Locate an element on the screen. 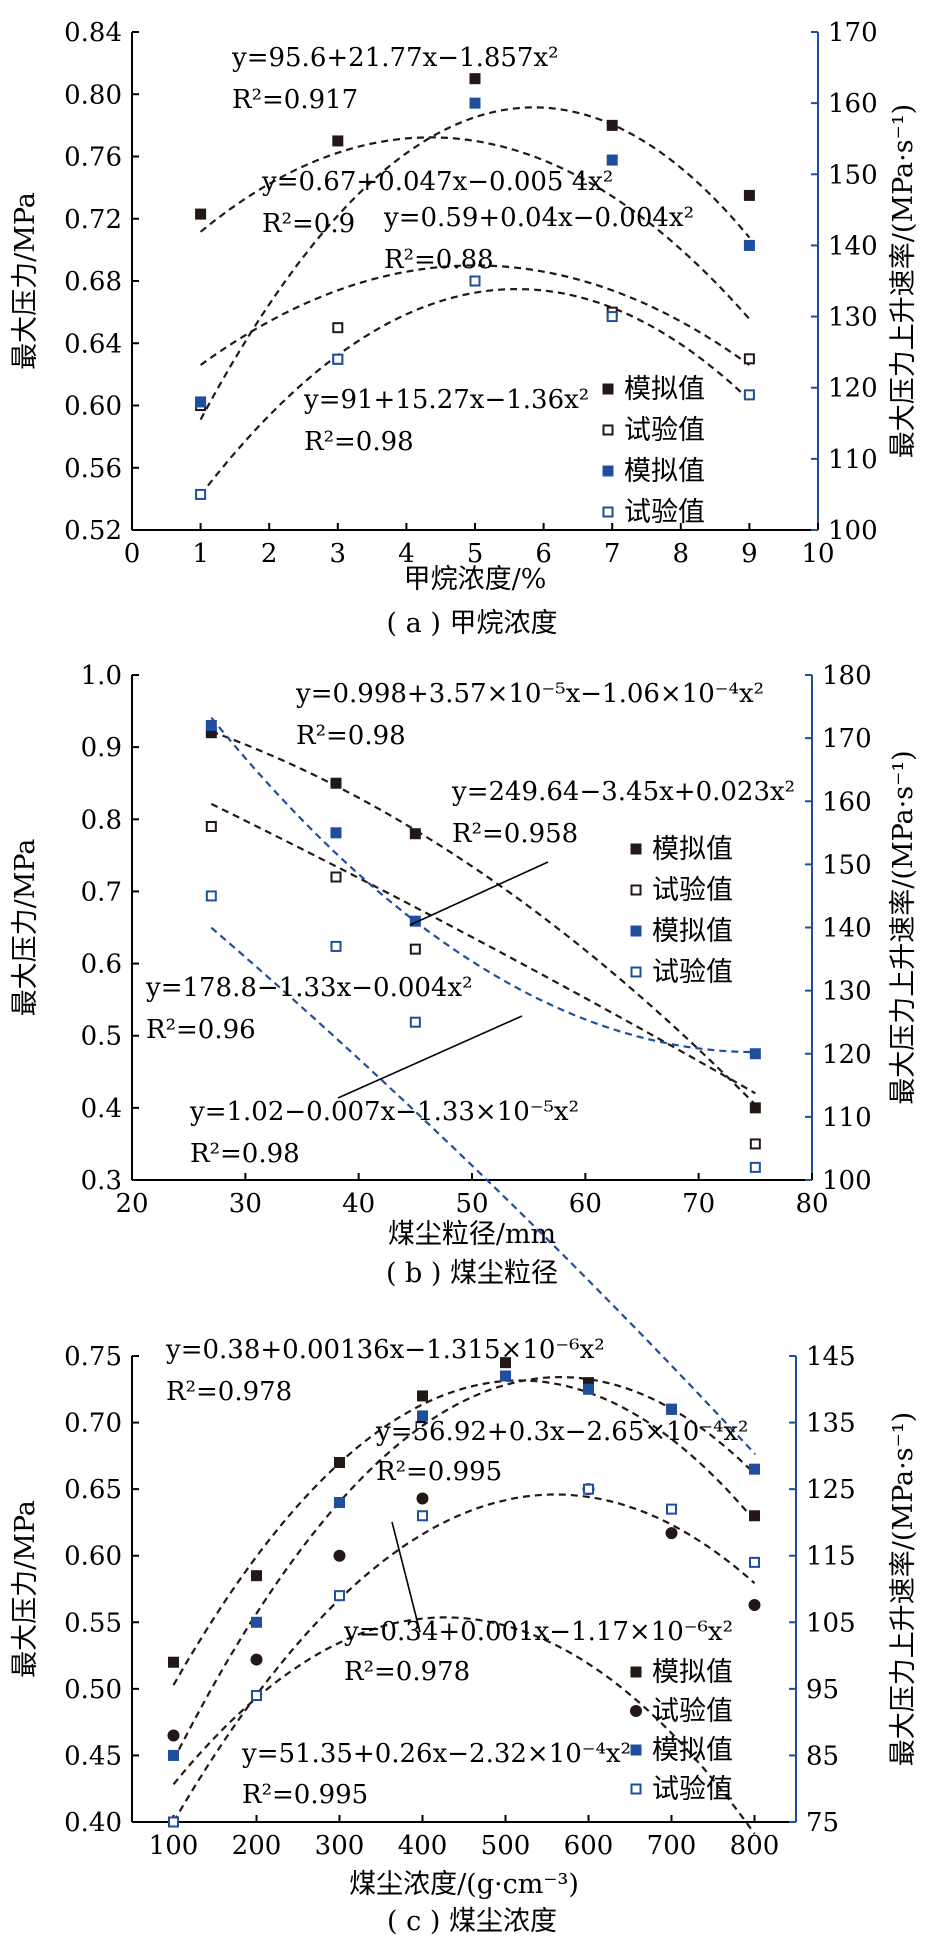 The width and height of the screenshot is (945, 1958). panel-caption: ( b ) 煤尘粒径 is located at coordinates (472, 1273).